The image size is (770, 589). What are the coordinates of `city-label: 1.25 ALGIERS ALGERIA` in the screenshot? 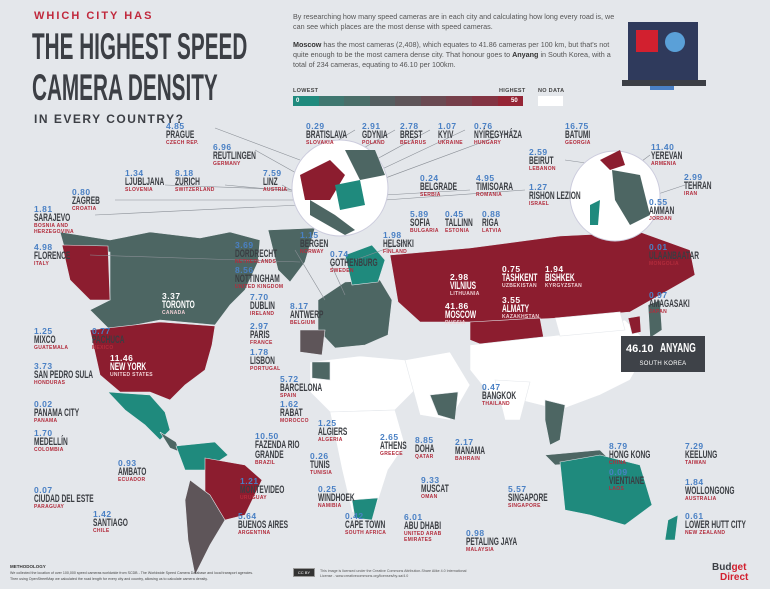 It's located at (342, 431).